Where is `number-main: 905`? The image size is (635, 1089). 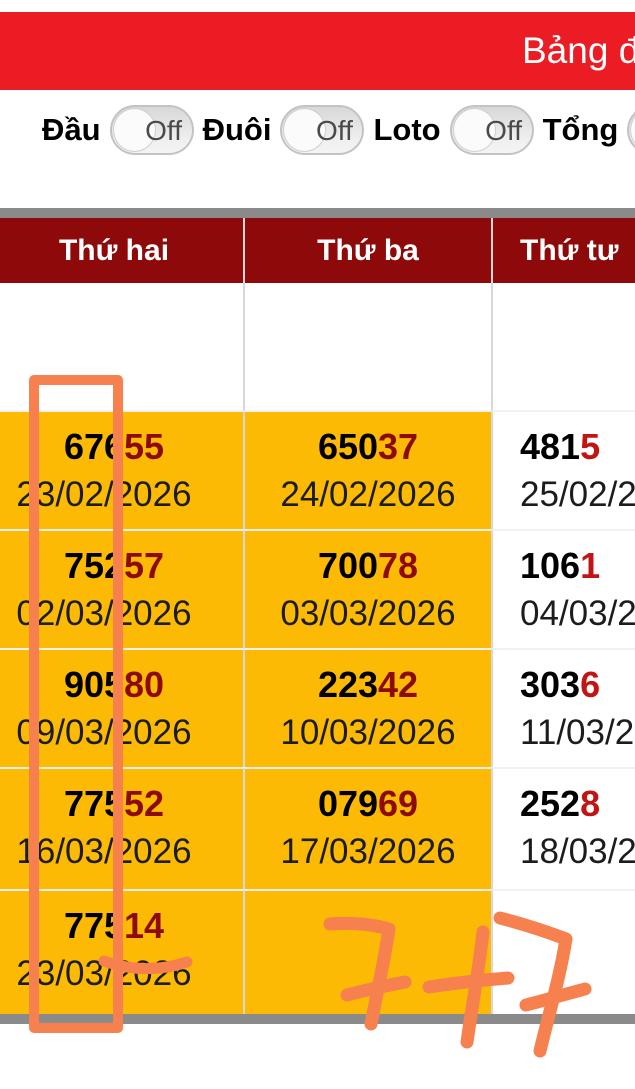
number-main: 905 is located at coordinates (94, 684).